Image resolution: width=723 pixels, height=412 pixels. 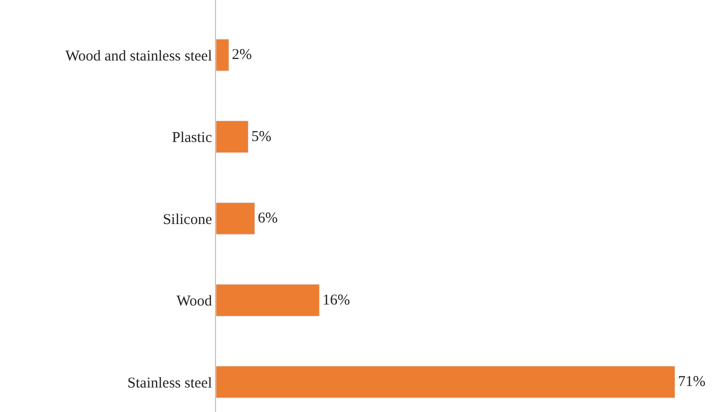 What do you see at coordinates (187, 220) in the screenshot?
I see `y-tick-label: Silicone` at bounding box center [187, 220].